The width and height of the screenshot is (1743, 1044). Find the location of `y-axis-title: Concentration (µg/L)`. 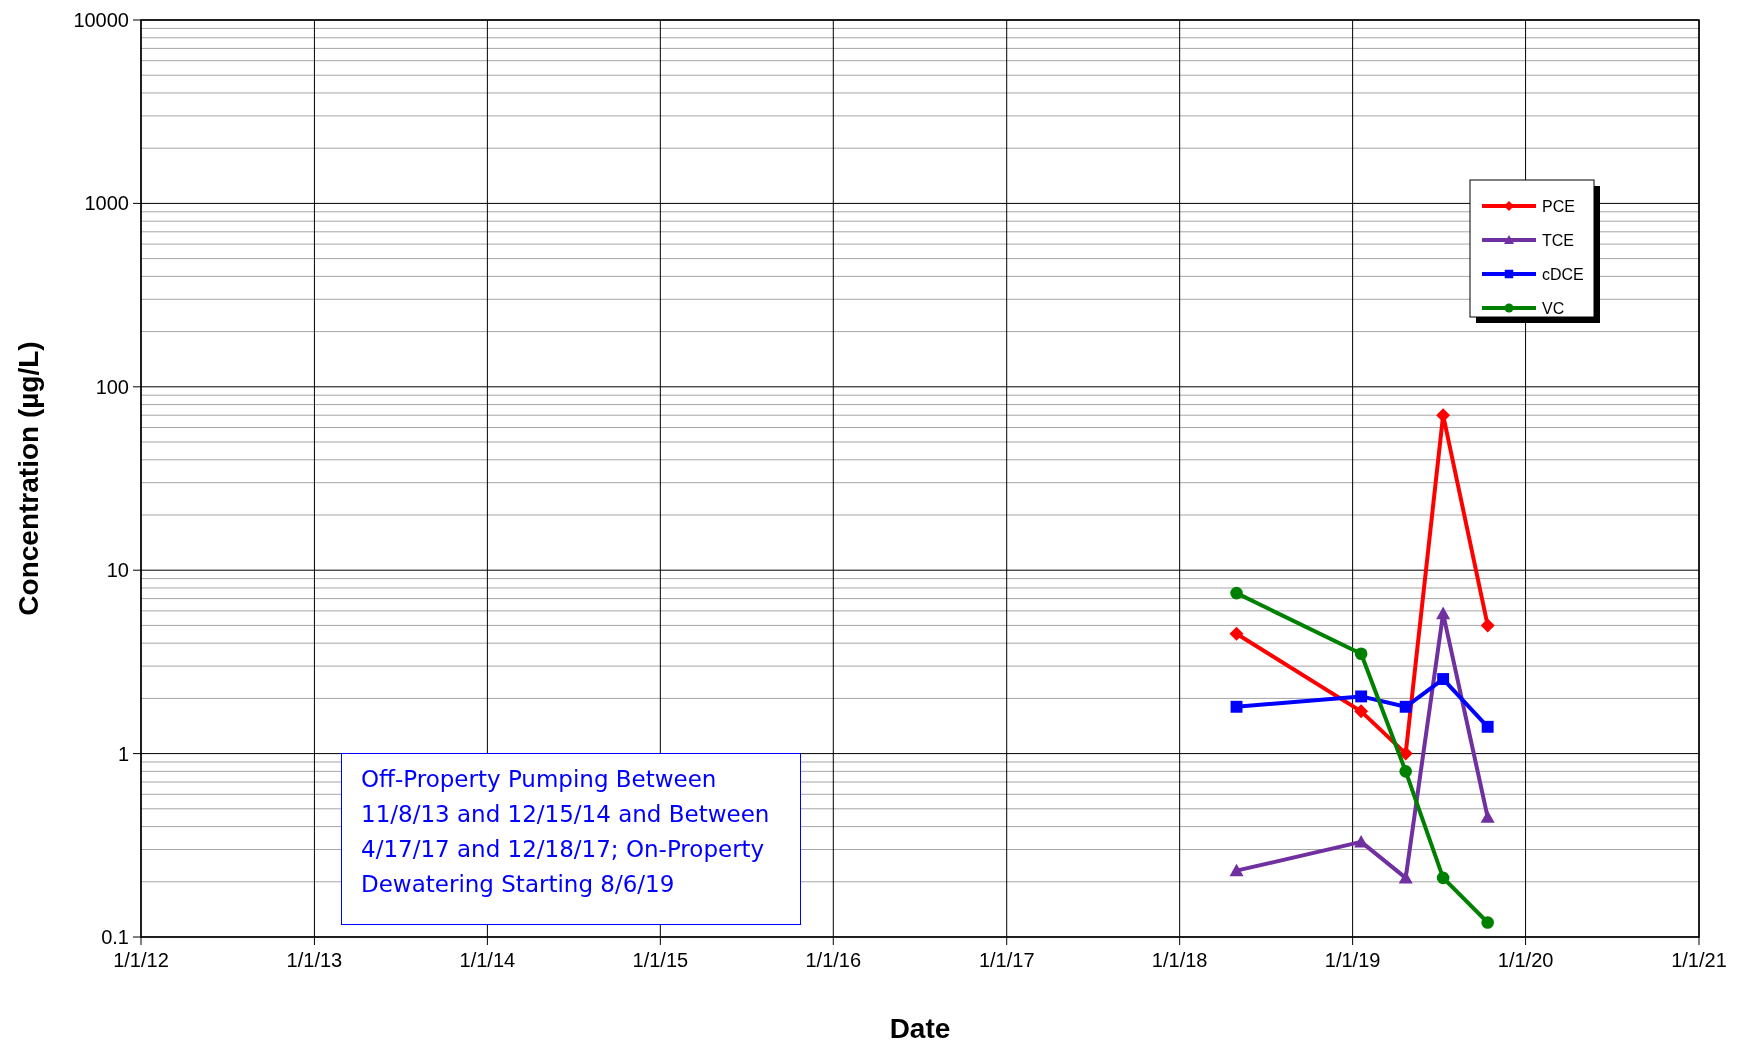

y-axis-title: Concentration (µg/L) is located at coordinates (28, 478).